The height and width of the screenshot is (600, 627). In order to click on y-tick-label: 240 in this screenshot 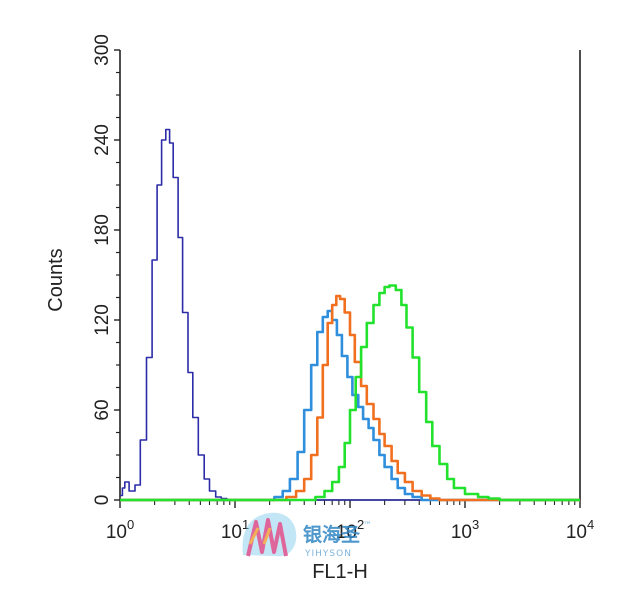, I will do `click(102, 140)`.